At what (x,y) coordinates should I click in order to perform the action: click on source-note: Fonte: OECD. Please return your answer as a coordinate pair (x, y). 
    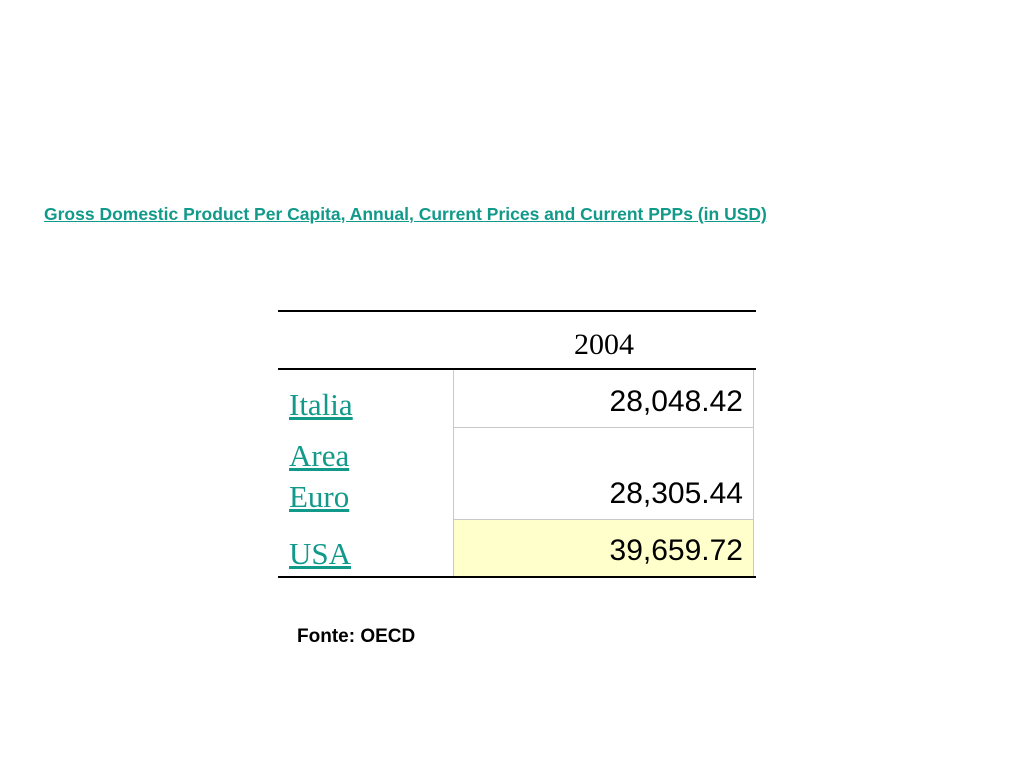
    Looking at the image, I should click on (356, 636).